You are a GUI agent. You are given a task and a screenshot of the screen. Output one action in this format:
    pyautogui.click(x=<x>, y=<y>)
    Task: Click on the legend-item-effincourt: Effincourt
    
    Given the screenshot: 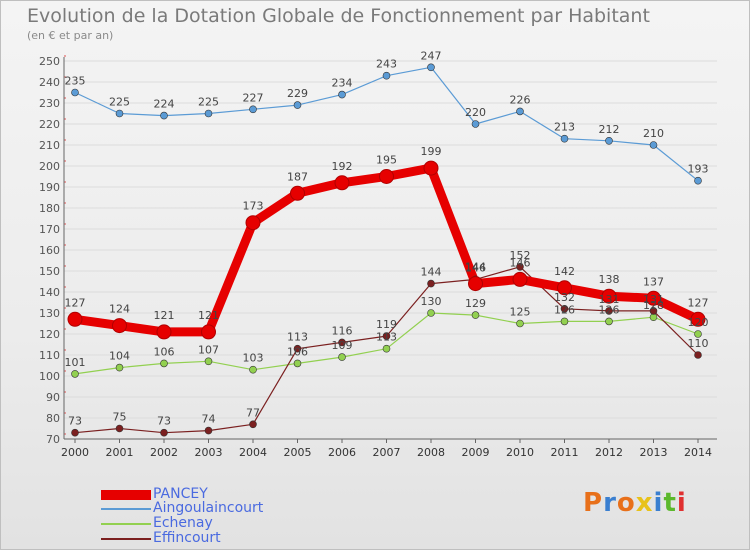 What is the action you would take?
    pyautogui.click(x=231, y=538)
    